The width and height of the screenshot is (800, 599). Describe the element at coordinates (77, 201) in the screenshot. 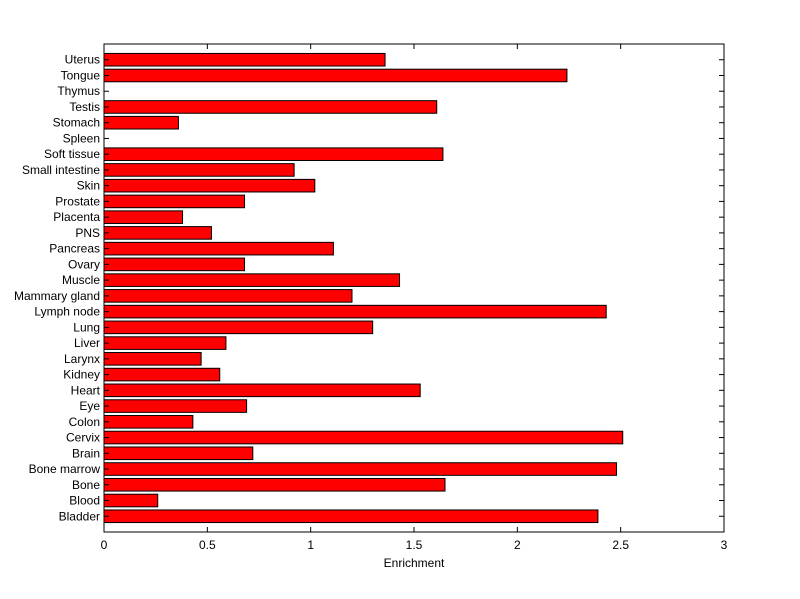

I see `y-tick-label: Prostate` at that location.